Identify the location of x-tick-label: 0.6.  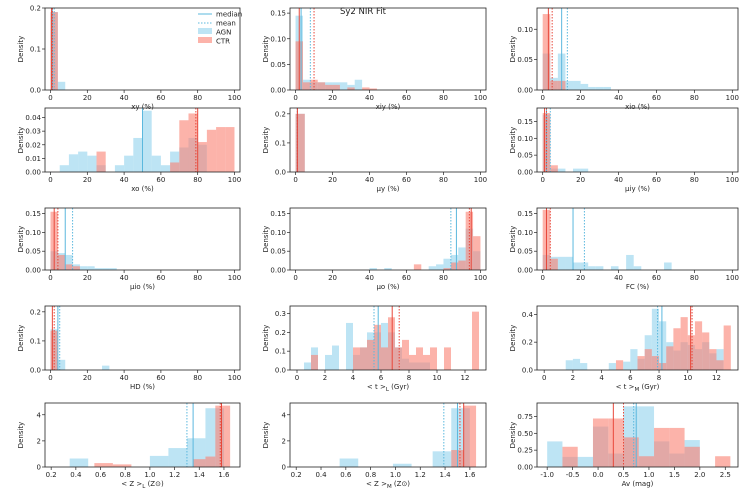
(346, 475).